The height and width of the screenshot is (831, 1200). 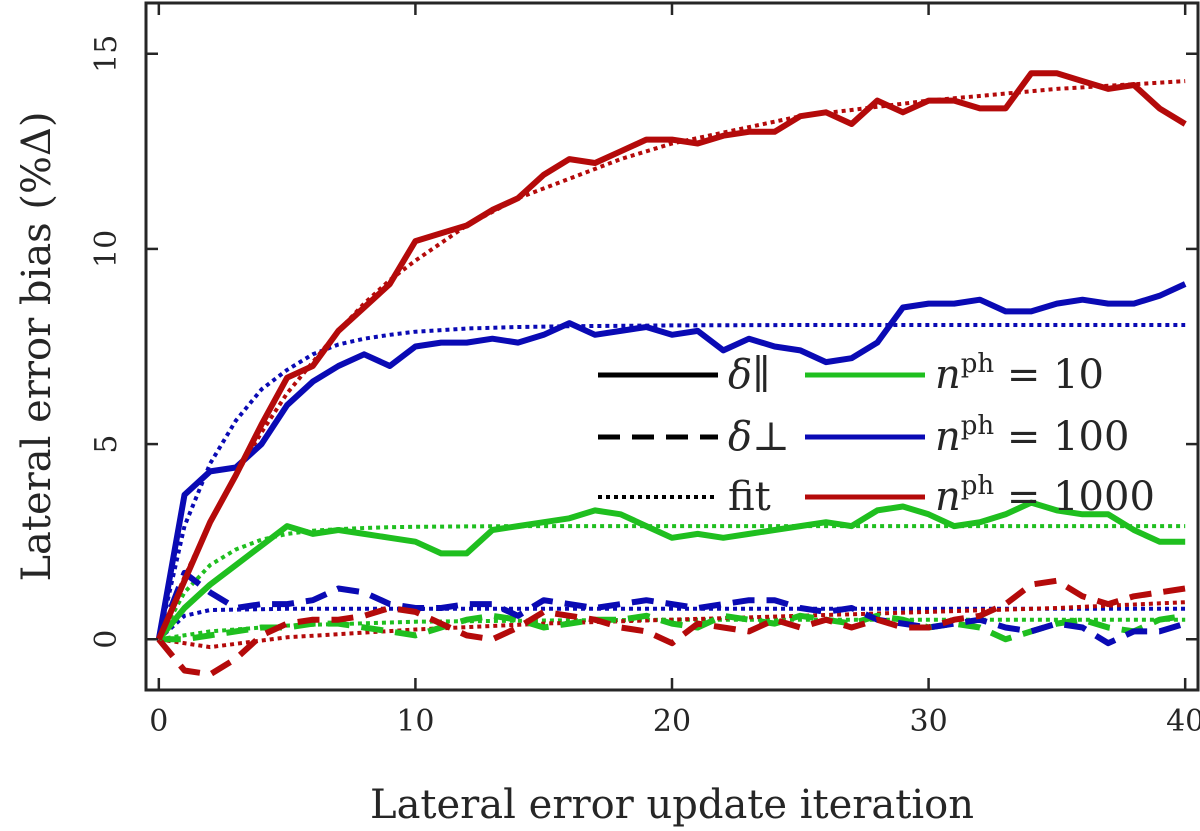 What do you see at coordinates (672, 805) in the screenshot?
I see `x-axis-title: Lateral error update iteration` at bounding box center [672, 805].